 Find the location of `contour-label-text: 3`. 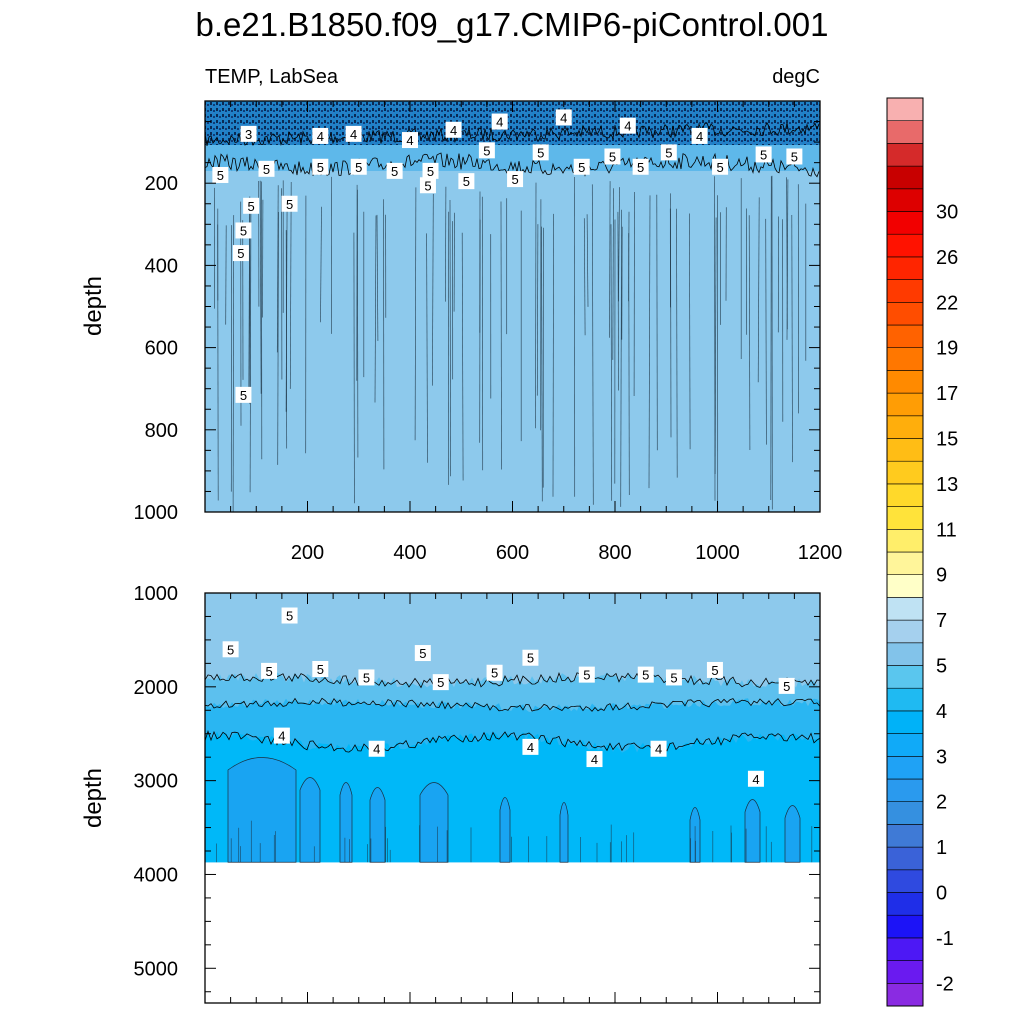

contour-label-text: 3 is located at coordinates (248, 134).